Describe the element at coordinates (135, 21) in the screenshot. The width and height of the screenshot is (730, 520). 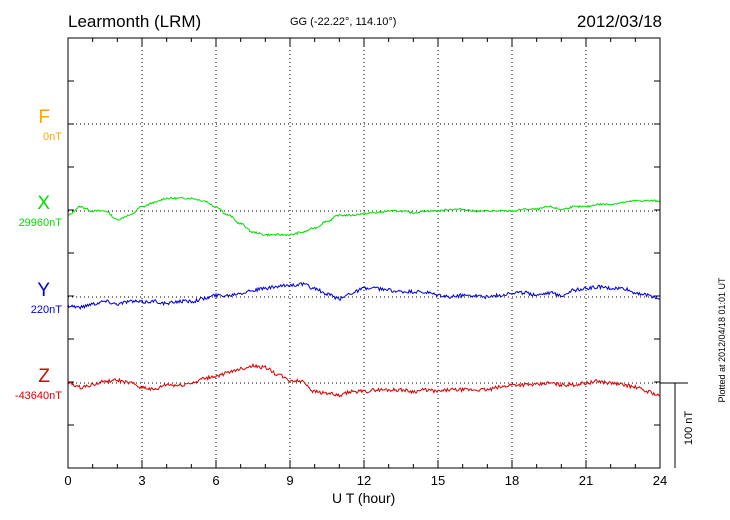
I see `station-title: Learmonth (LRM)` at that location.